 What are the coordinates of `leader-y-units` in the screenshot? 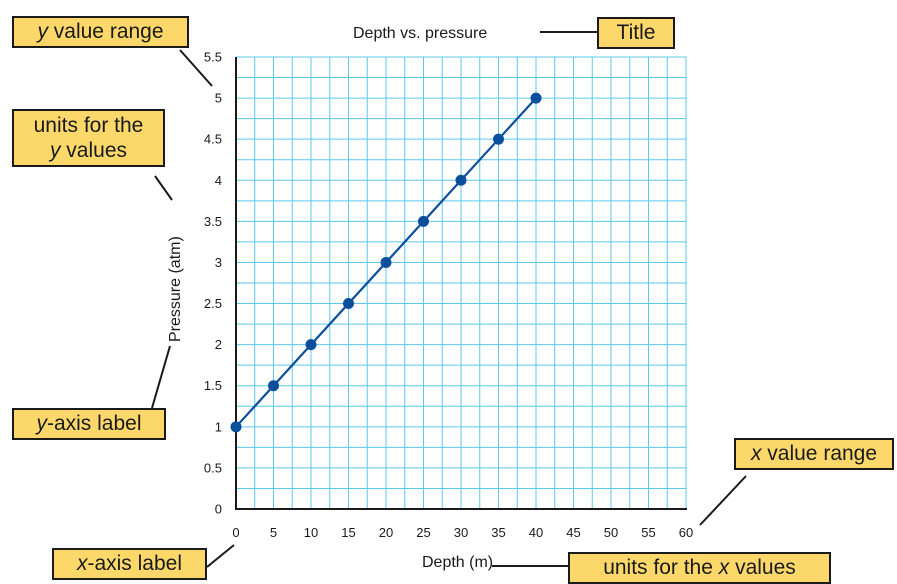 It's located at (163, 188).